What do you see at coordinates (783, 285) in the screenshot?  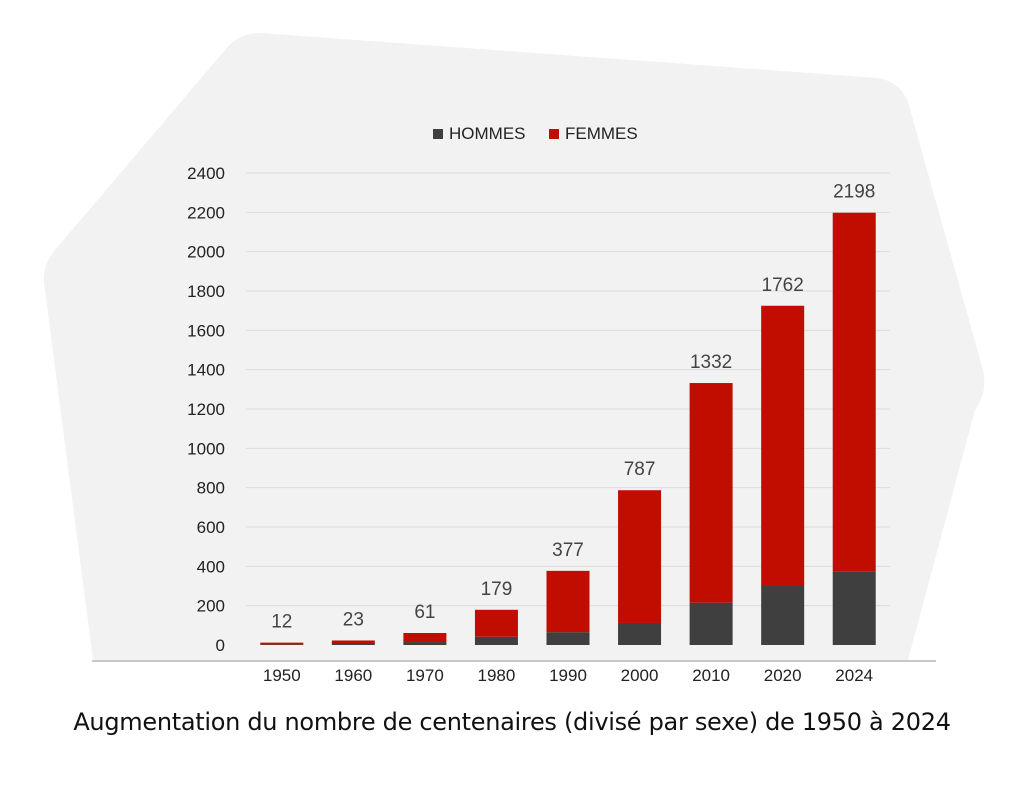 I see `total-label-2020: 1762` at bounding box center [783, 285].